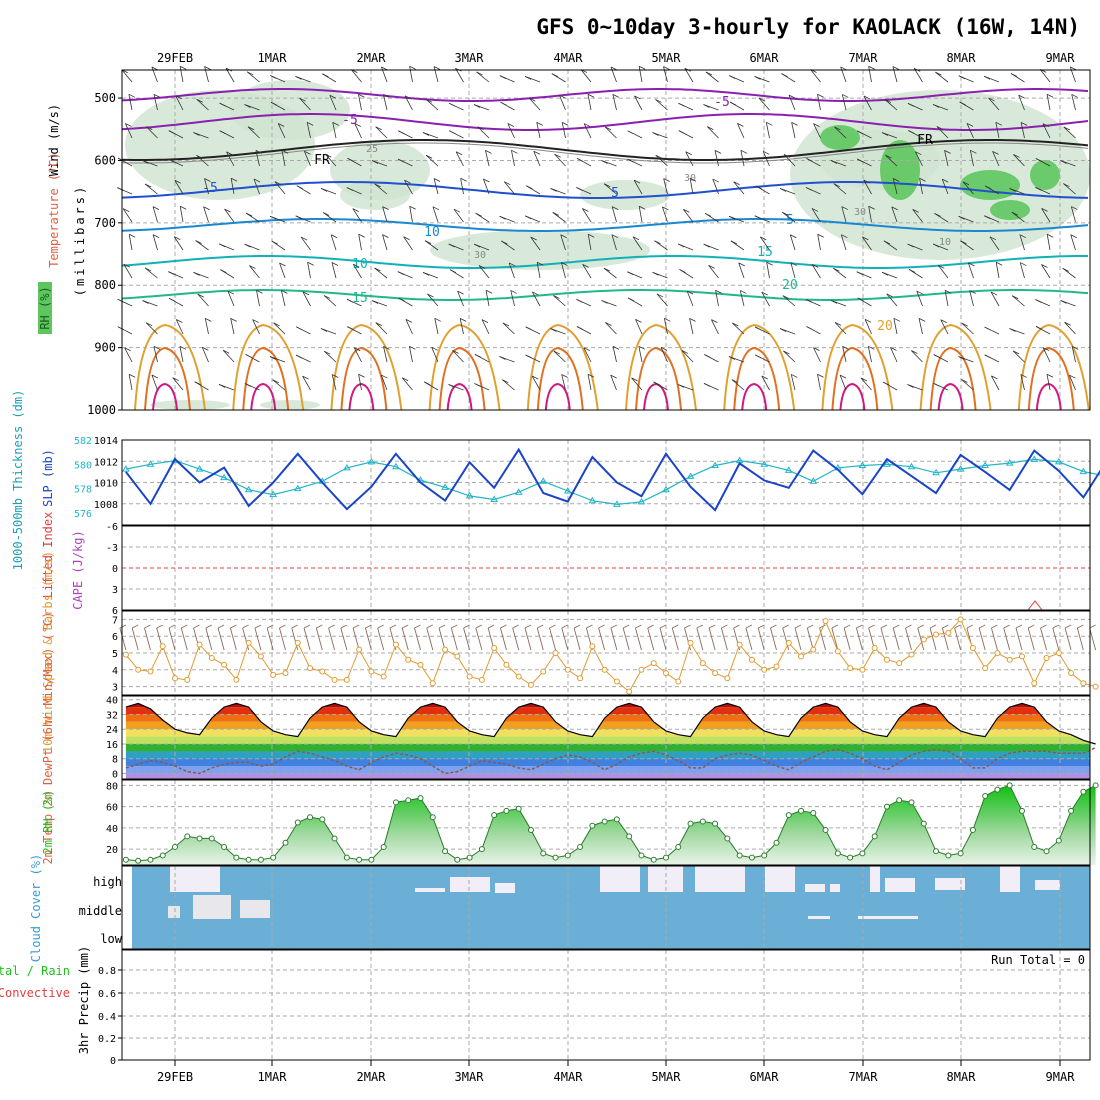 The image size is (1100, 1100). What do you see at coordinates (1058, 461) in the screenshot?
I see `thickness-point` at bounding box center [1058, 461].